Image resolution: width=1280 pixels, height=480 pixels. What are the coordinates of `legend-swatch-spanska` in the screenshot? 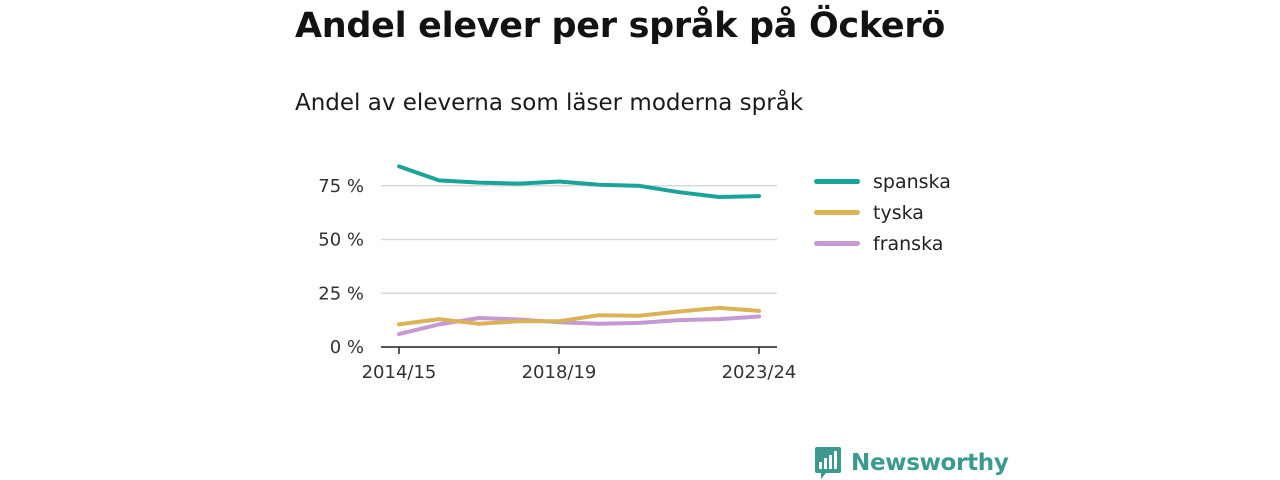 It's located at (837, 181).